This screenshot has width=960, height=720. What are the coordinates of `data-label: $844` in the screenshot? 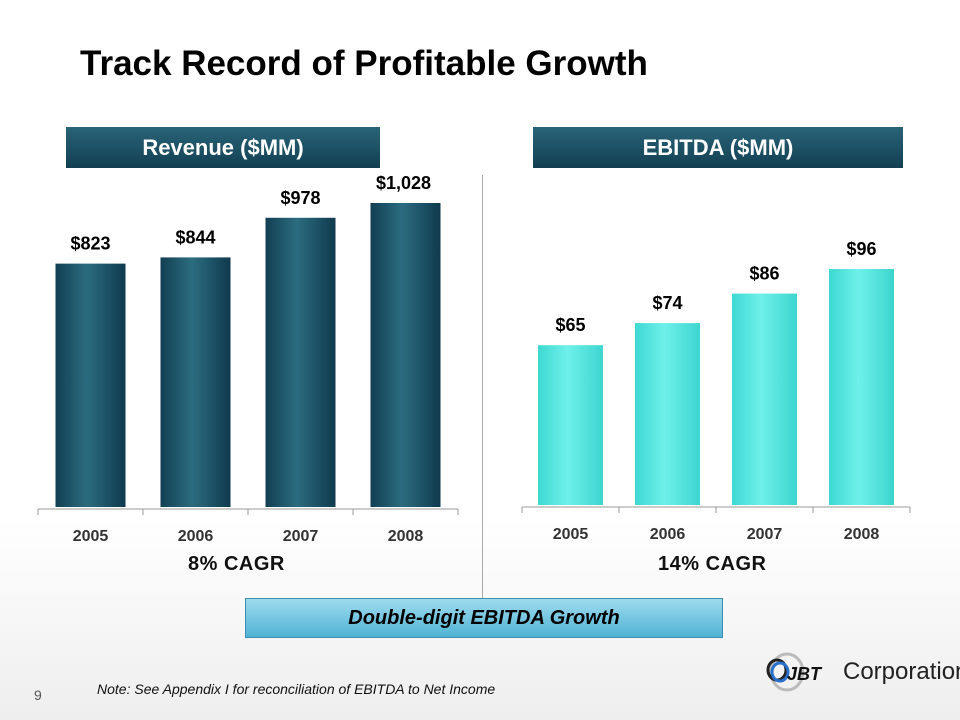 It's located at (195, 237).